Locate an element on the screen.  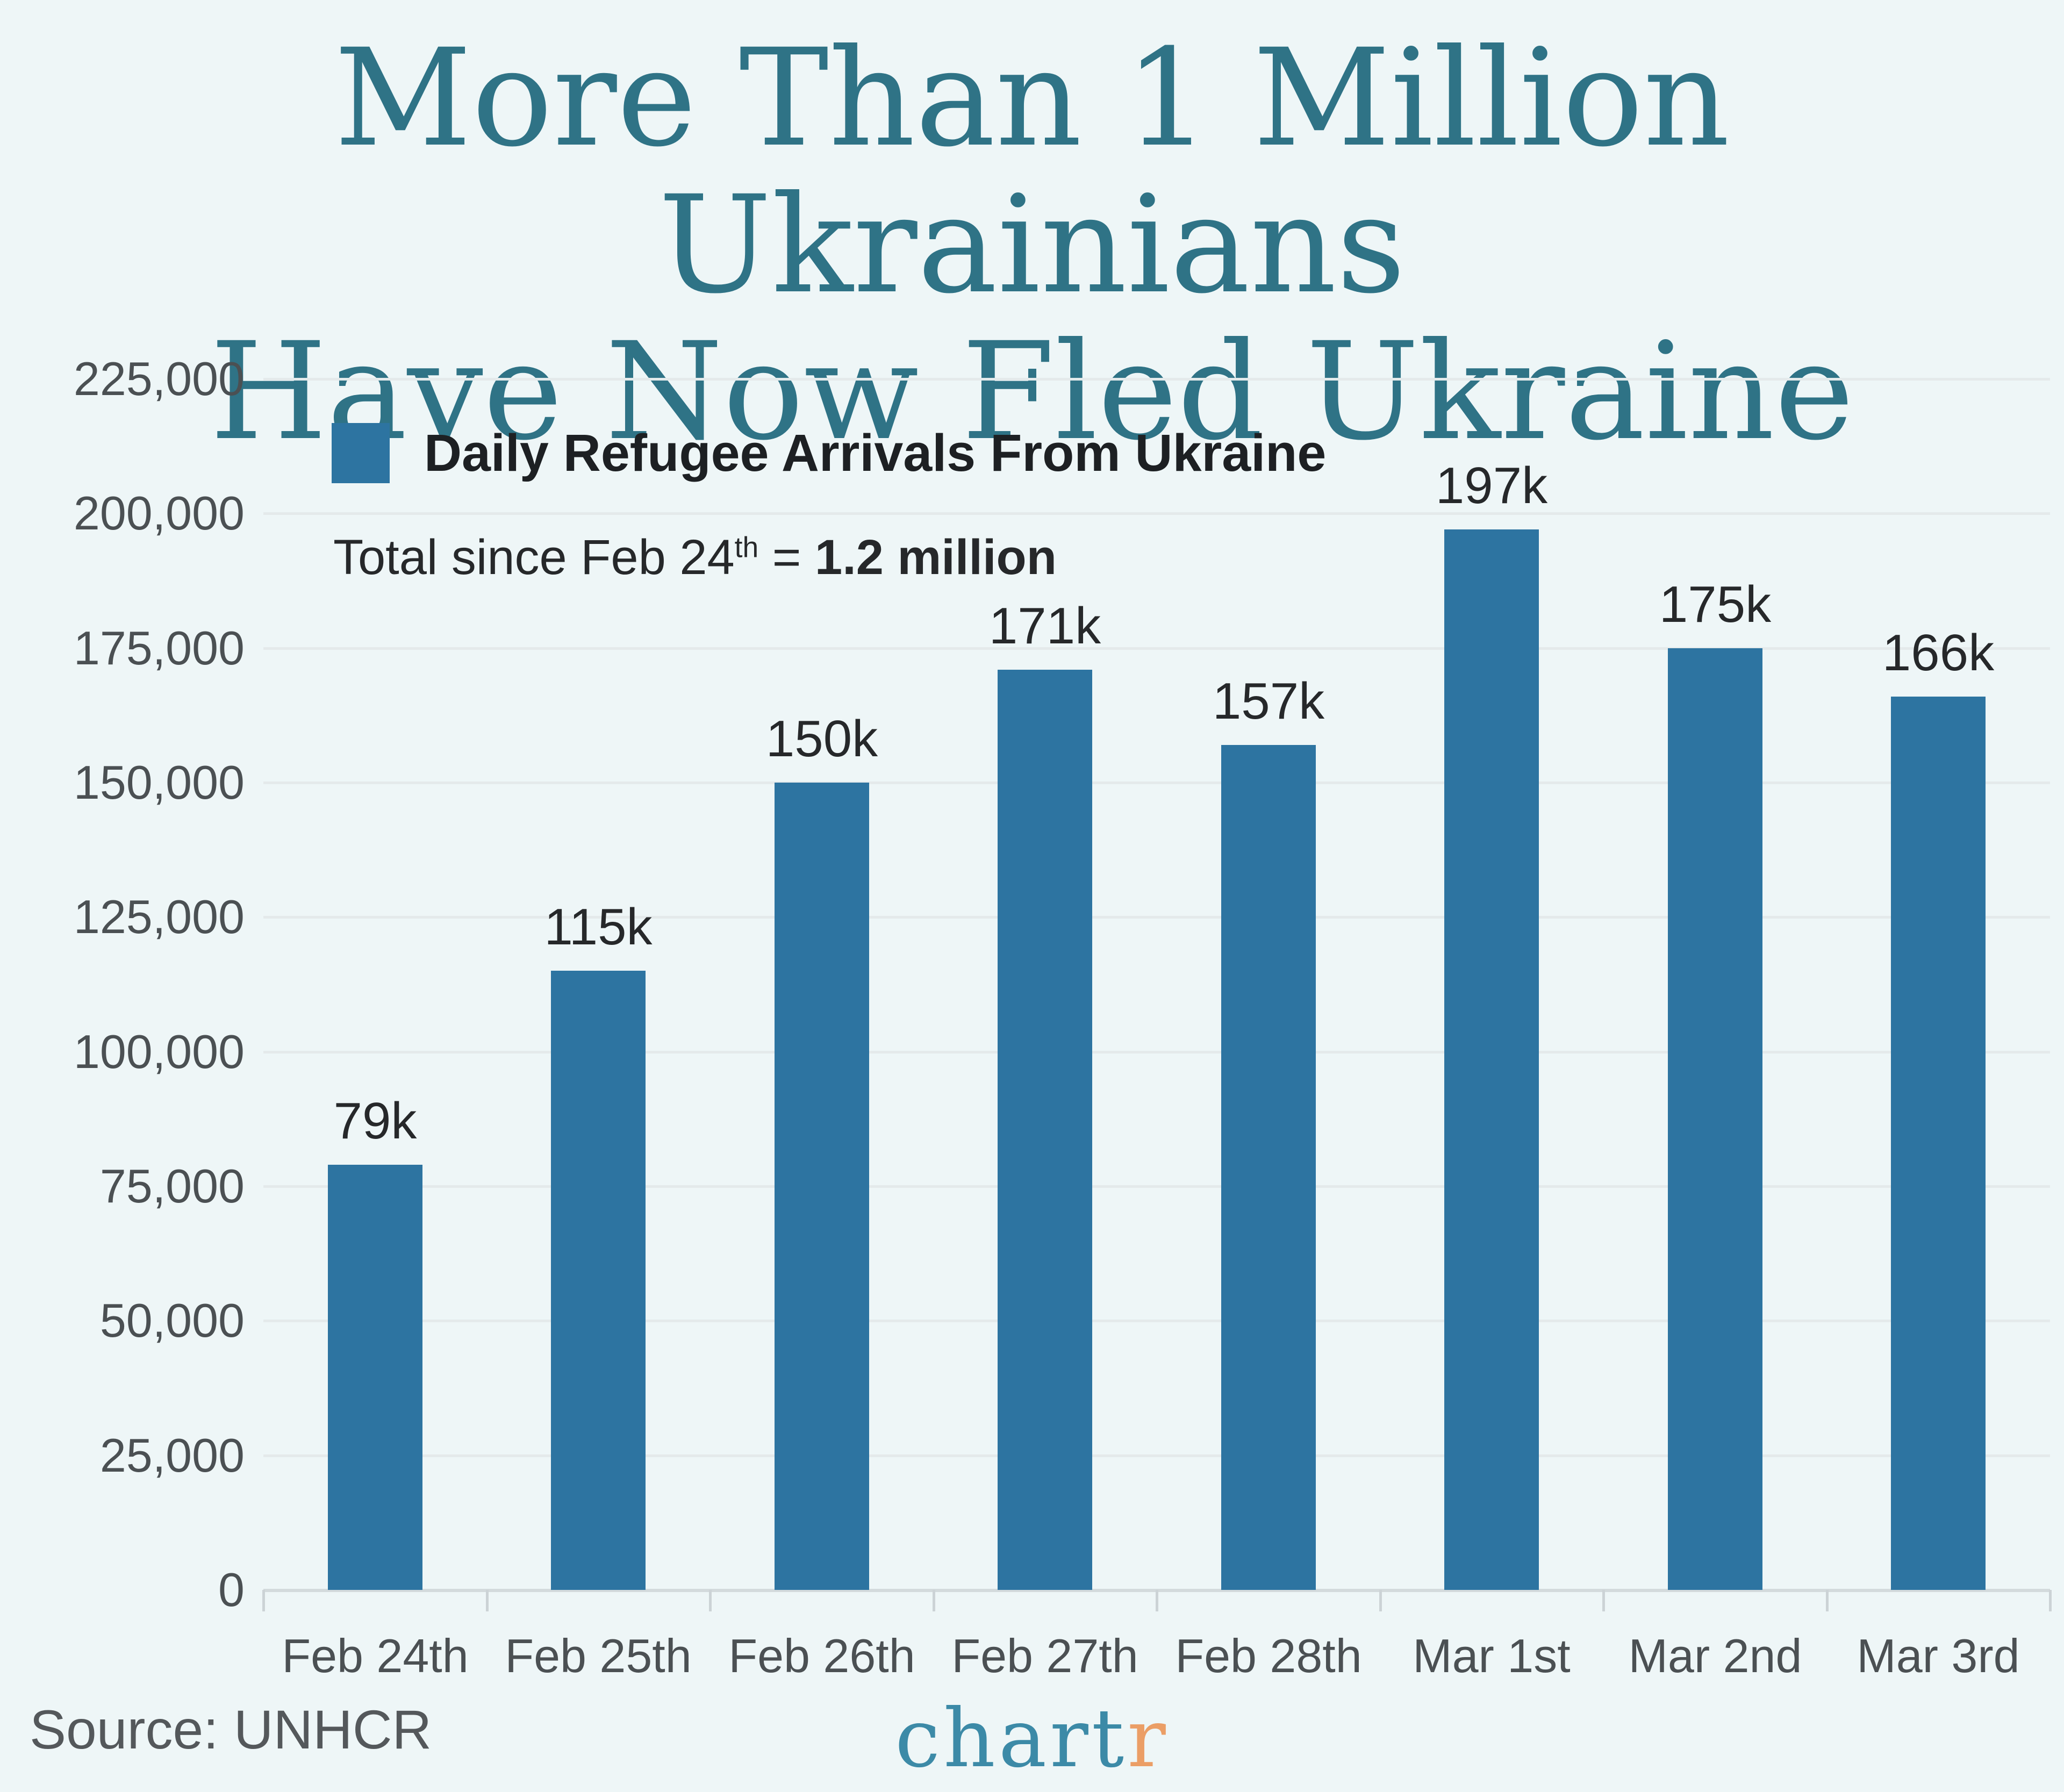
y-axis-label: 175,000 is located at coordinates (159, 648).